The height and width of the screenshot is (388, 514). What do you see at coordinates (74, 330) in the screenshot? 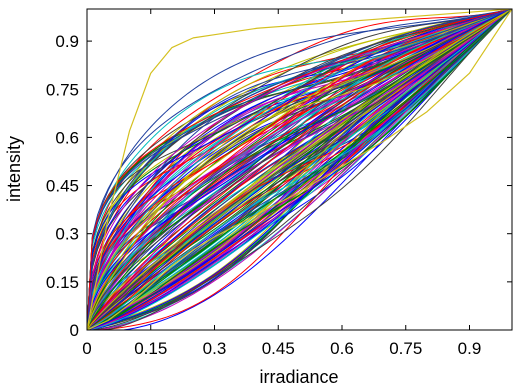
I see `y-tick-label: 0` at bounding box center [74, 330].